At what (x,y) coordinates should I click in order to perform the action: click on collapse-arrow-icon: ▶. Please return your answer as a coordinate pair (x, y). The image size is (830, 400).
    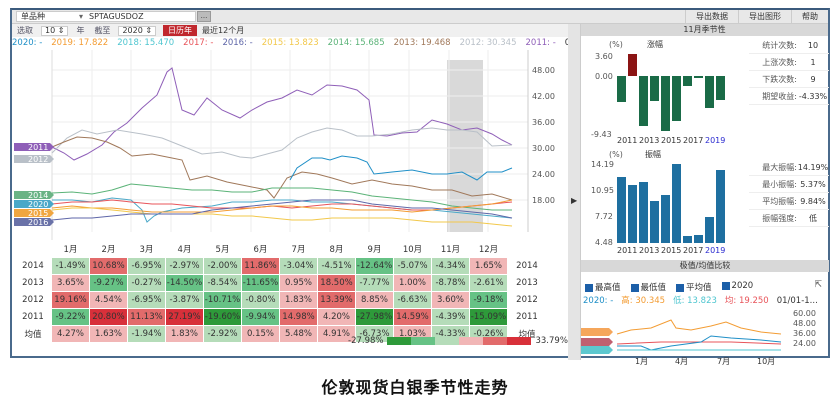
    Looking at the image, I should click on (574, 200).